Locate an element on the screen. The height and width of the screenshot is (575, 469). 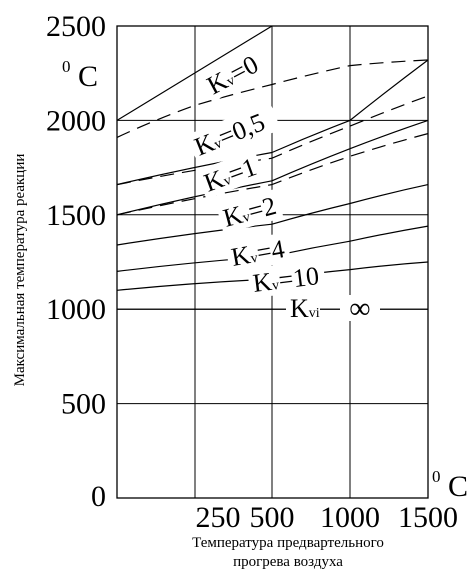
y-unit-superscript: 0 is located at coordinates (66, 66).